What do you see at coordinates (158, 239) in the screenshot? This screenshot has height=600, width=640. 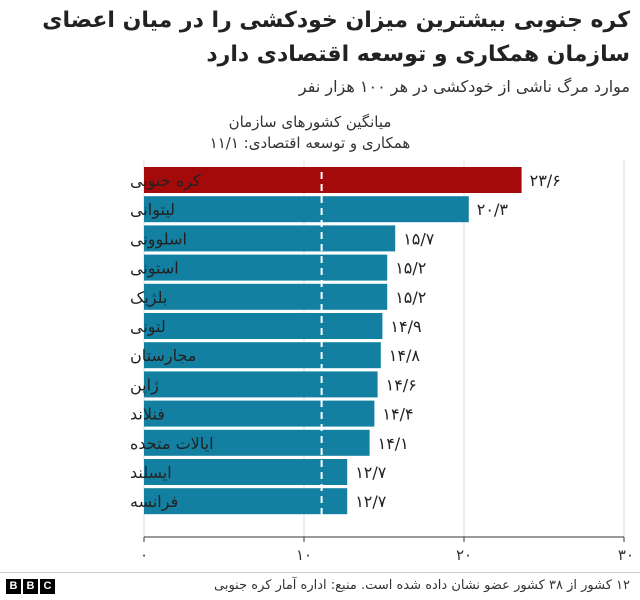 I see `category-label-2: اسلوونی` at bounding box center [158, 239].